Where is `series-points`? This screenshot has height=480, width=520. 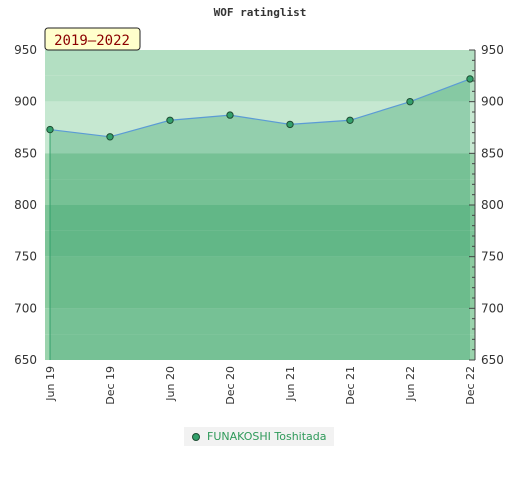
series-points is located at coordinates (260, 108).